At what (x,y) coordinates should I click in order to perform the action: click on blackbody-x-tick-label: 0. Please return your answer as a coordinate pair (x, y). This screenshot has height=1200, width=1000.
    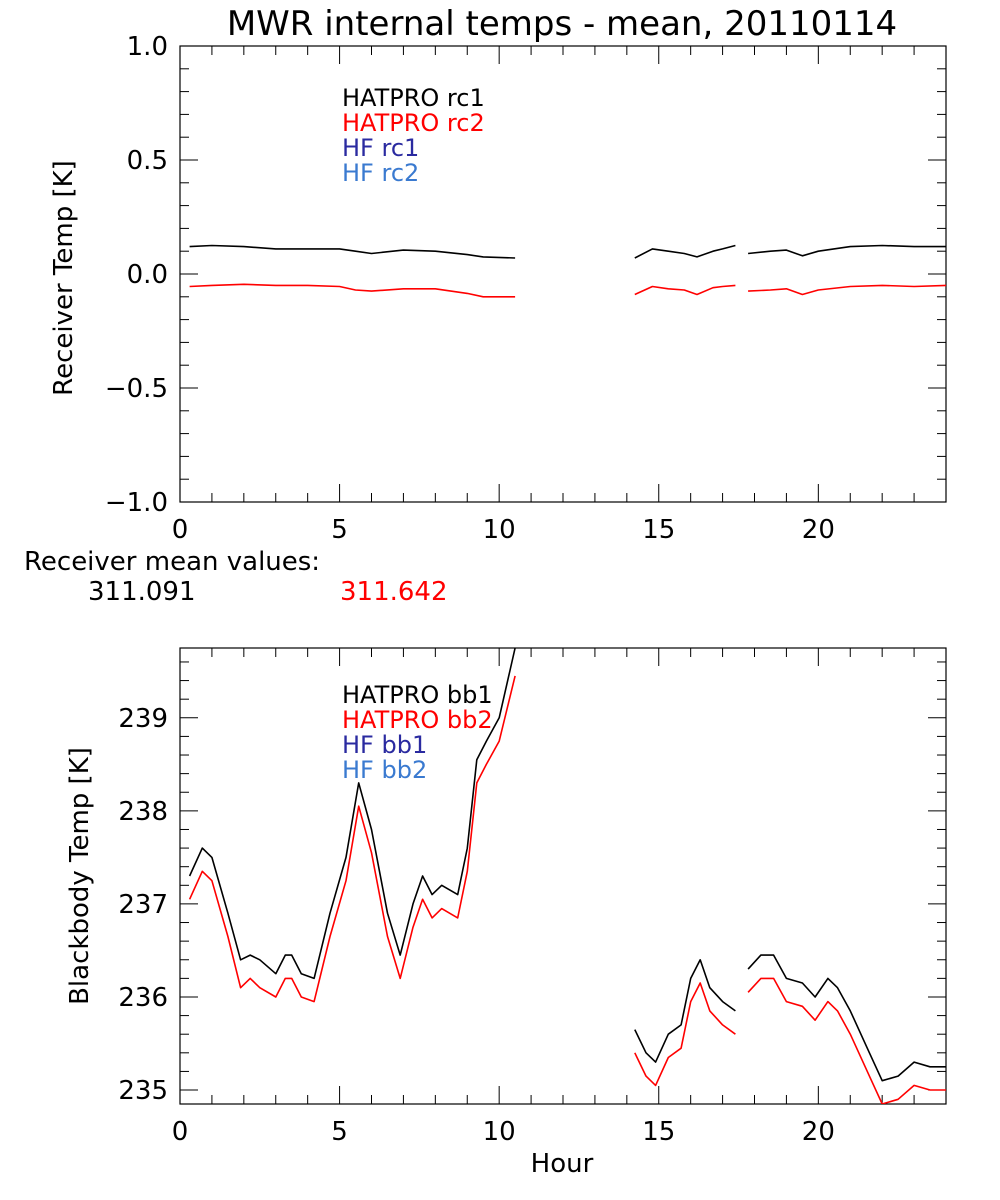
    Looking at the image, I should click on (180, 1132).